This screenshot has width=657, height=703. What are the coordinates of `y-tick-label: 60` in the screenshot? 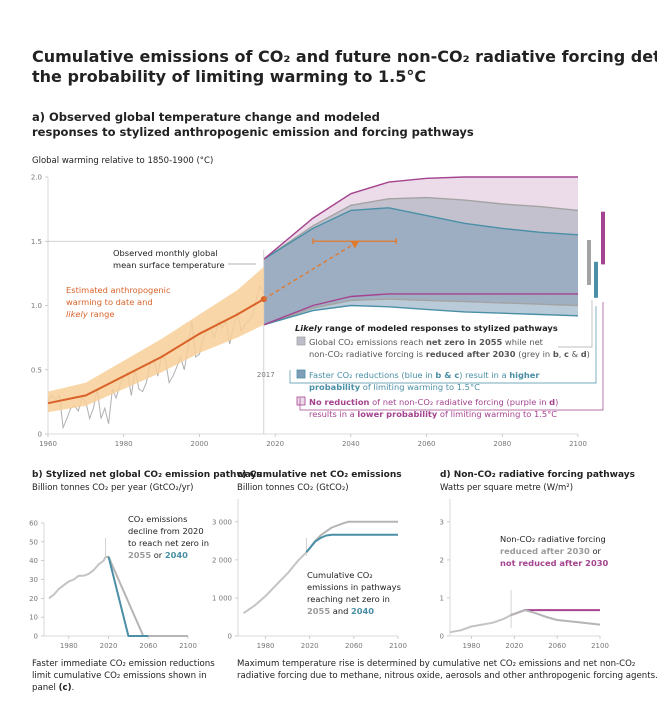 It's located at (33, 524).